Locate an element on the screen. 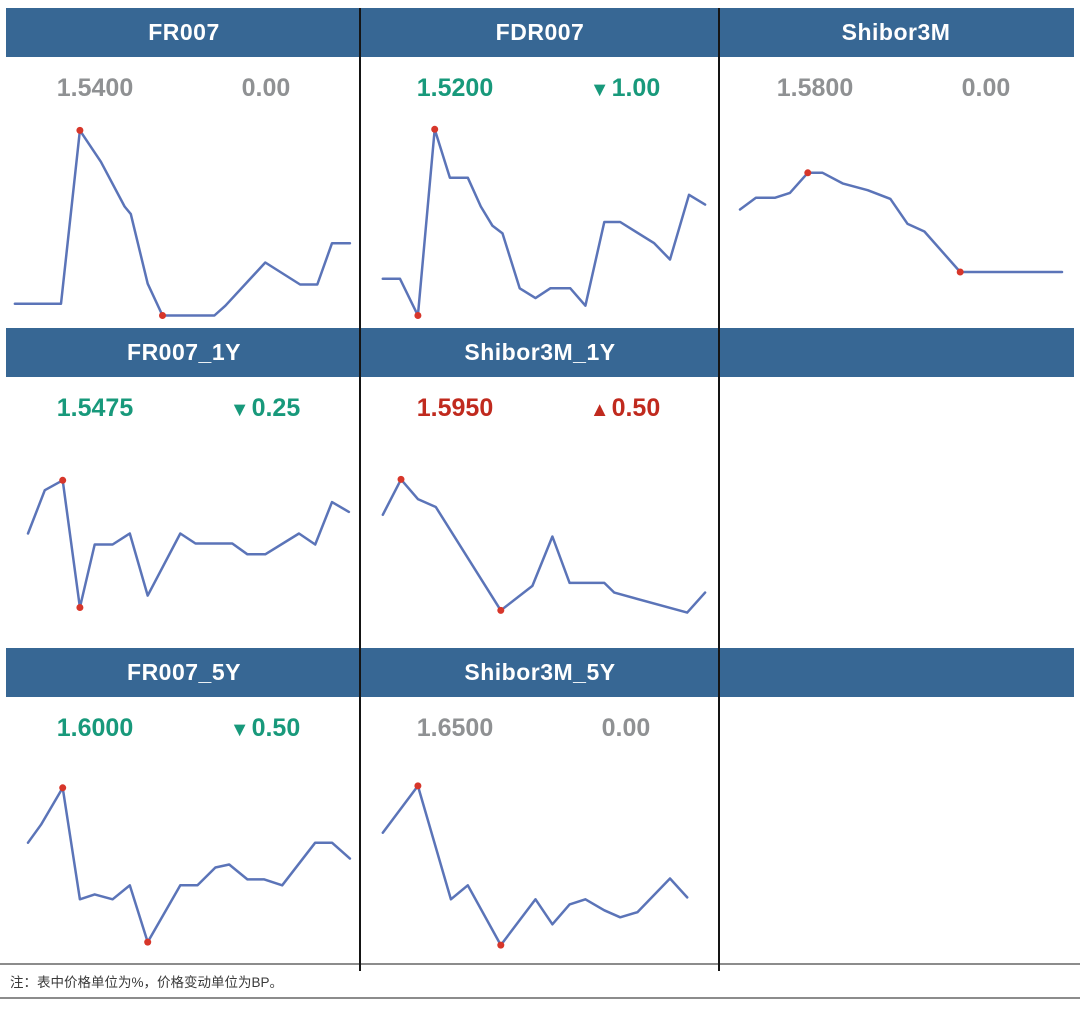  change-amount: 0.25 is located at coordinates (276, 408).